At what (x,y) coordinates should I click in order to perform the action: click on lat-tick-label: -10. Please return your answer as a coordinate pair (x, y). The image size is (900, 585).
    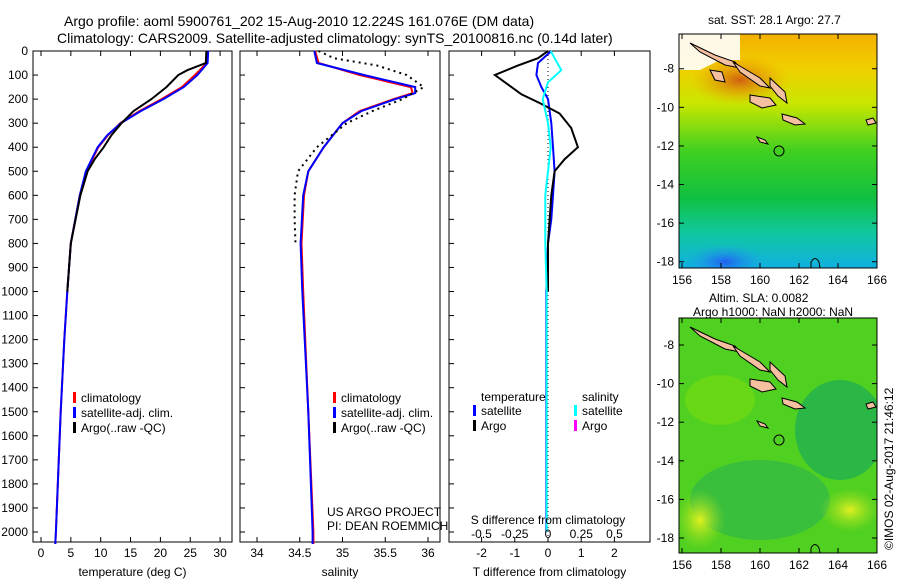
    Looking at the image, I should click on (666, 107).